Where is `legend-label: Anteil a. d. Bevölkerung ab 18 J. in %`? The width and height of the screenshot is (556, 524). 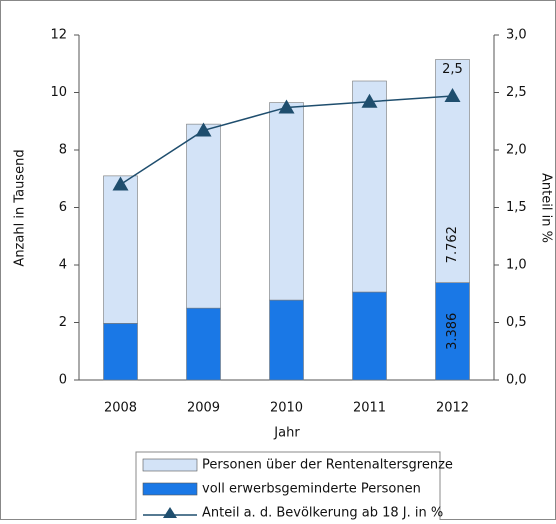 legend-label: Anteil a. d. Bevölkerung ab 18 J. in % is located at coordinates (322, 513).